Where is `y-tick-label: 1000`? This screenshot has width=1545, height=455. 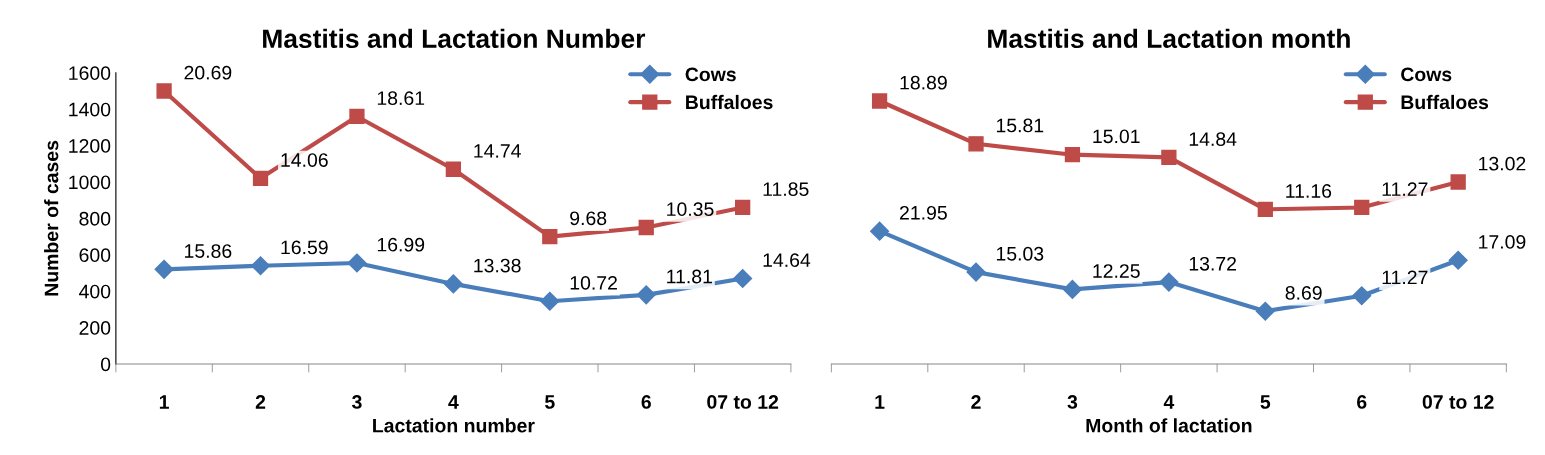 y-tick-label: 1000 is located at coordinates (90, 182).